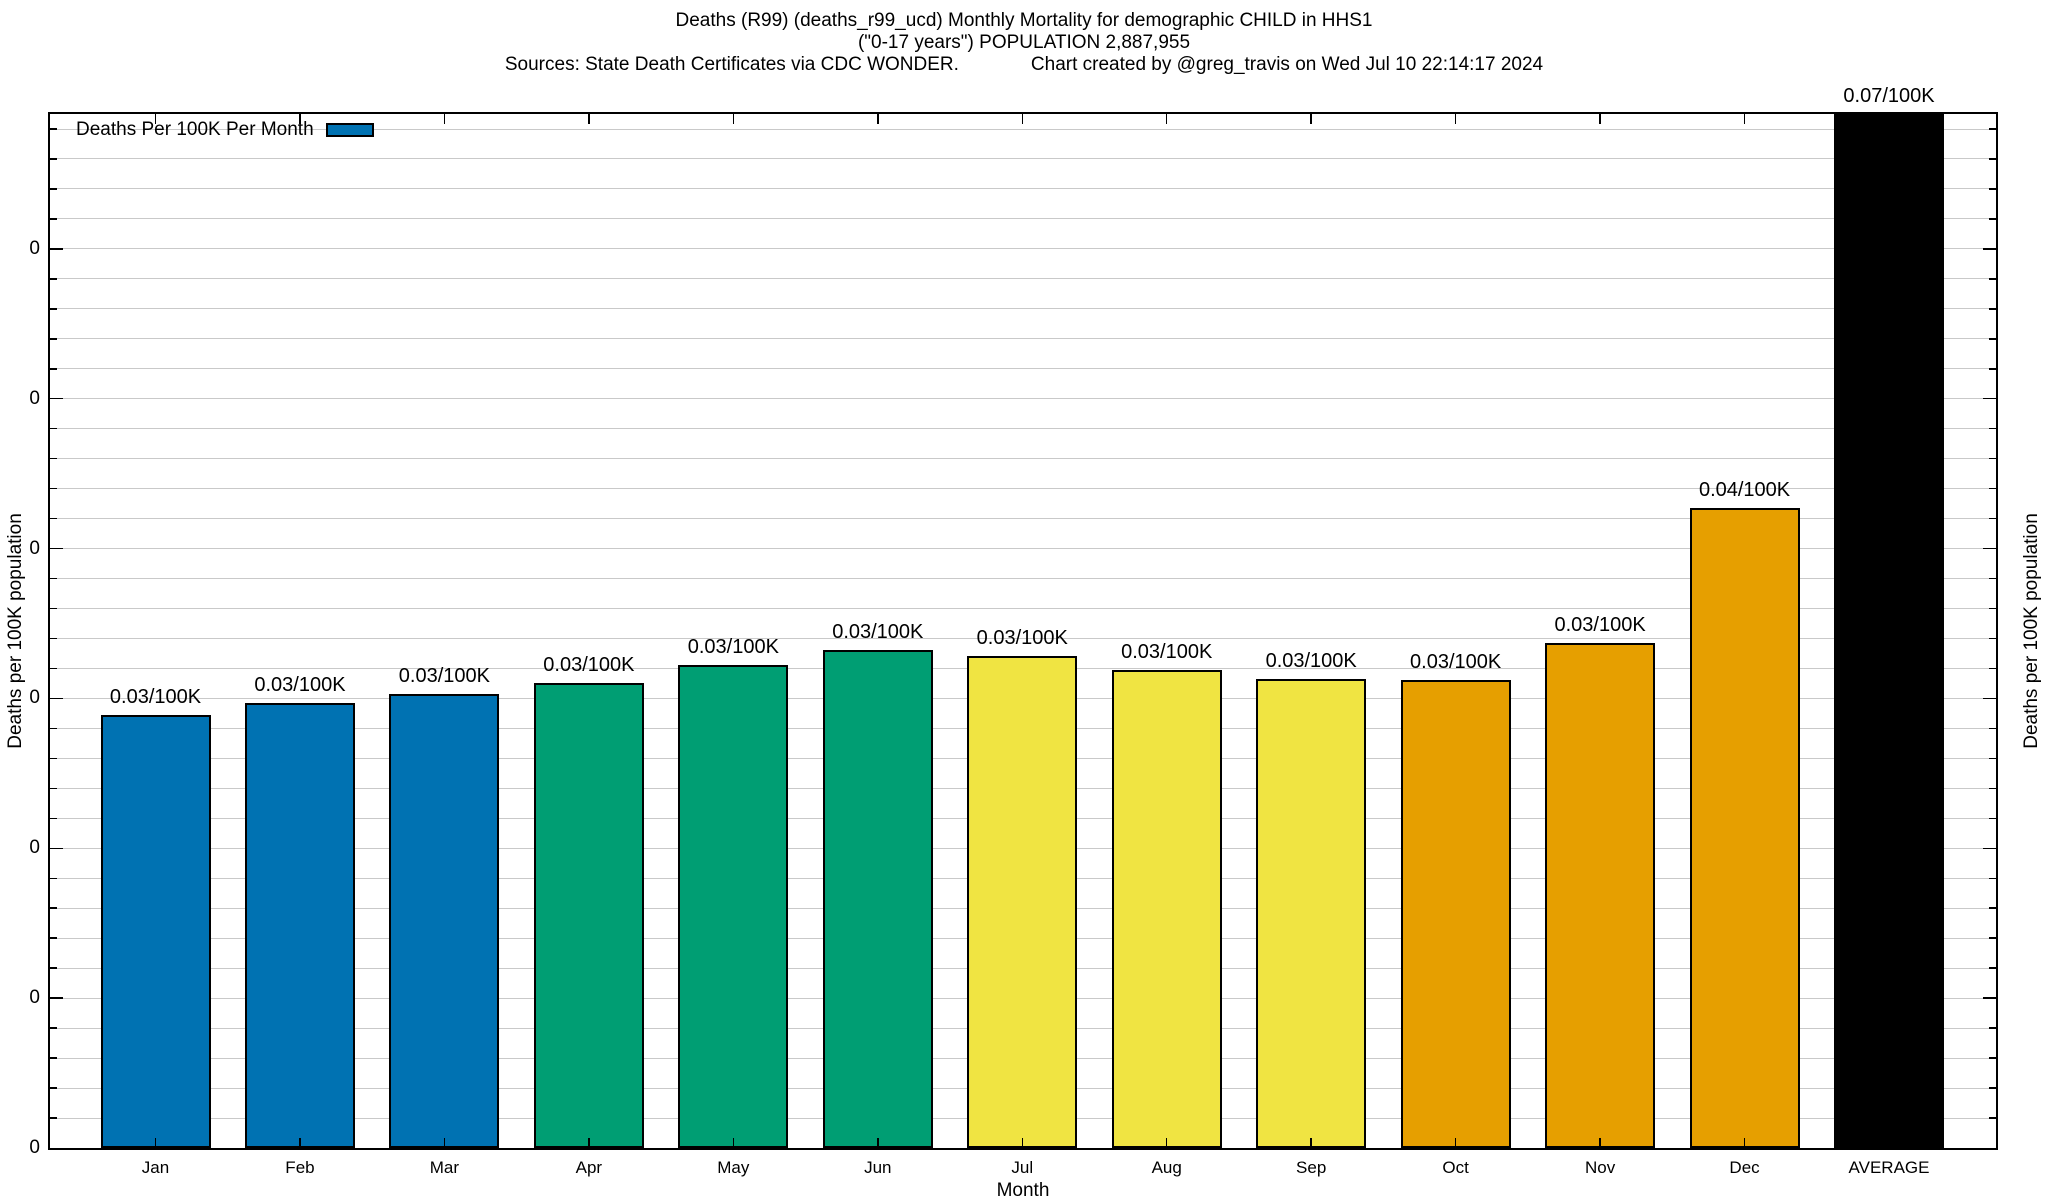  I want to click on bar-jun, so click(877, 899).